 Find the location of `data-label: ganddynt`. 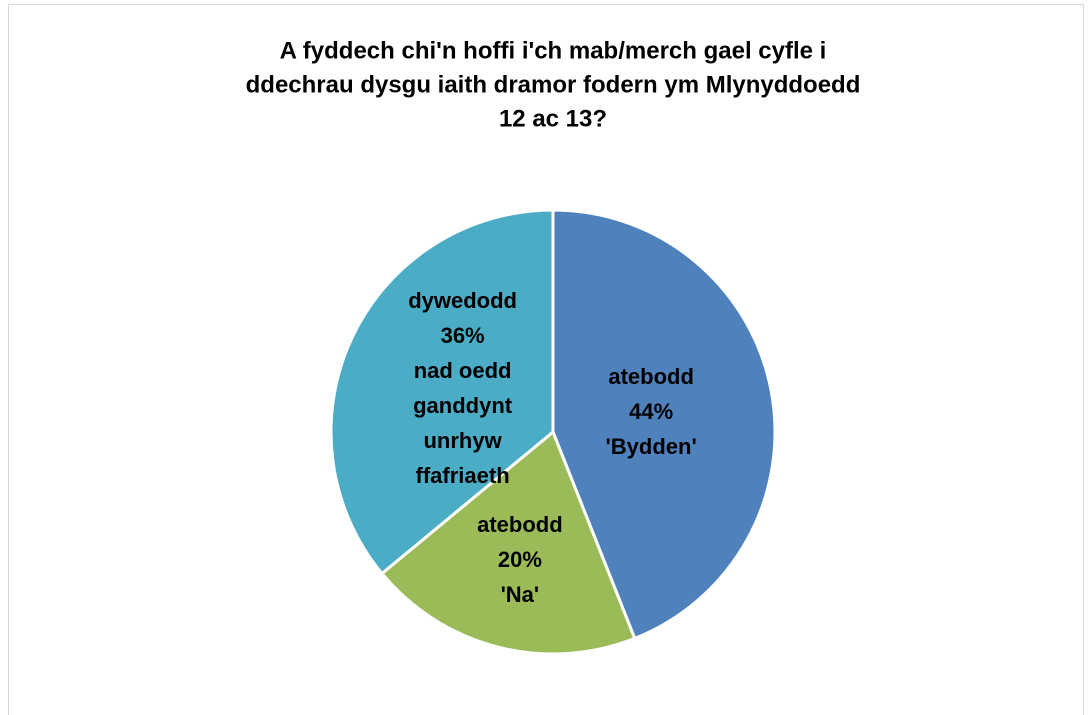

data-label: ganddynt is located at coordinates (463, 405).